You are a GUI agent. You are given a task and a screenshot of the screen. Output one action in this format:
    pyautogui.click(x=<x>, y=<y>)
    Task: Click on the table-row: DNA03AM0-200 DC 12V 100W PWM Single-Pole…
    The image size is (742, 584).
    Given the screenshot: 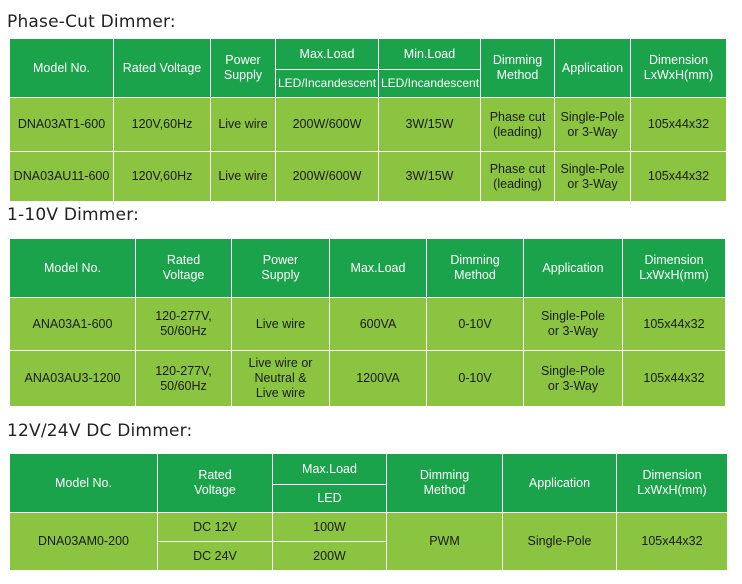 What is the action you would take?
    pyautogui.click(x=368, y=541)
    